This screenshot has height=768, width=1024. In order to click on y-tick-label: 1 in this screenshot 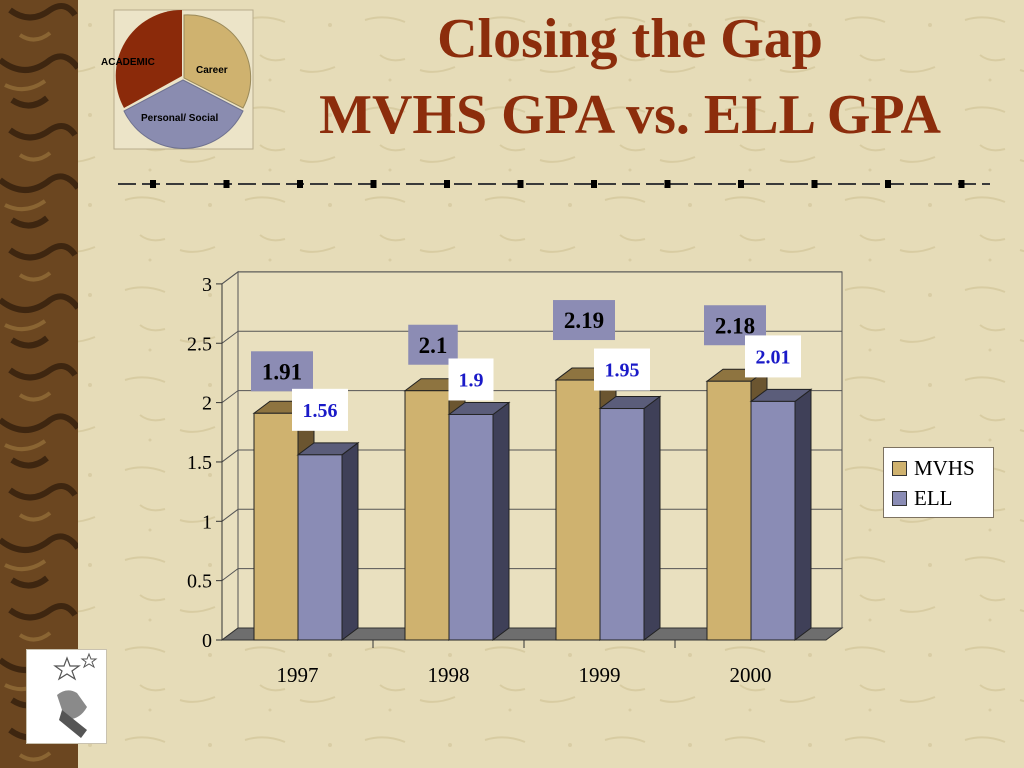, I will do `click(207, 522)`.